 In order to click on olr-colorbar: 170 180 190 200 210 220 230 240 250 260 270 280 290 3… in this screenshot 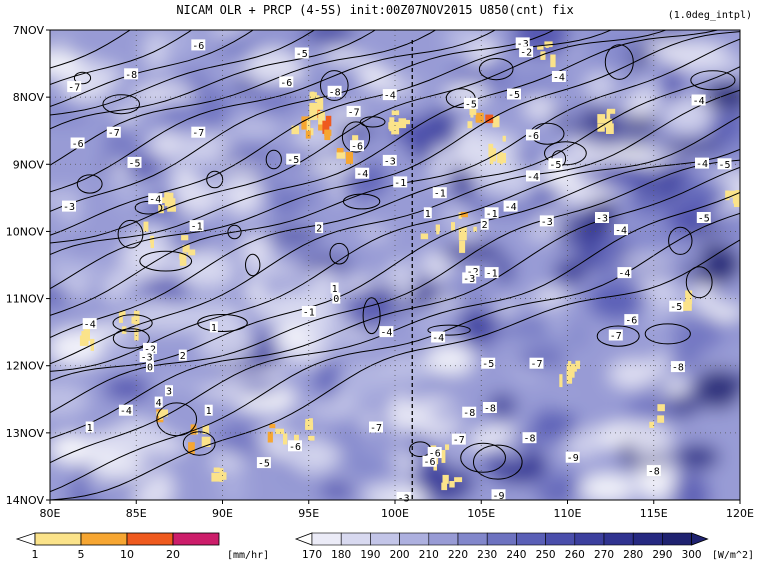, I will do `click(524, 546)`.